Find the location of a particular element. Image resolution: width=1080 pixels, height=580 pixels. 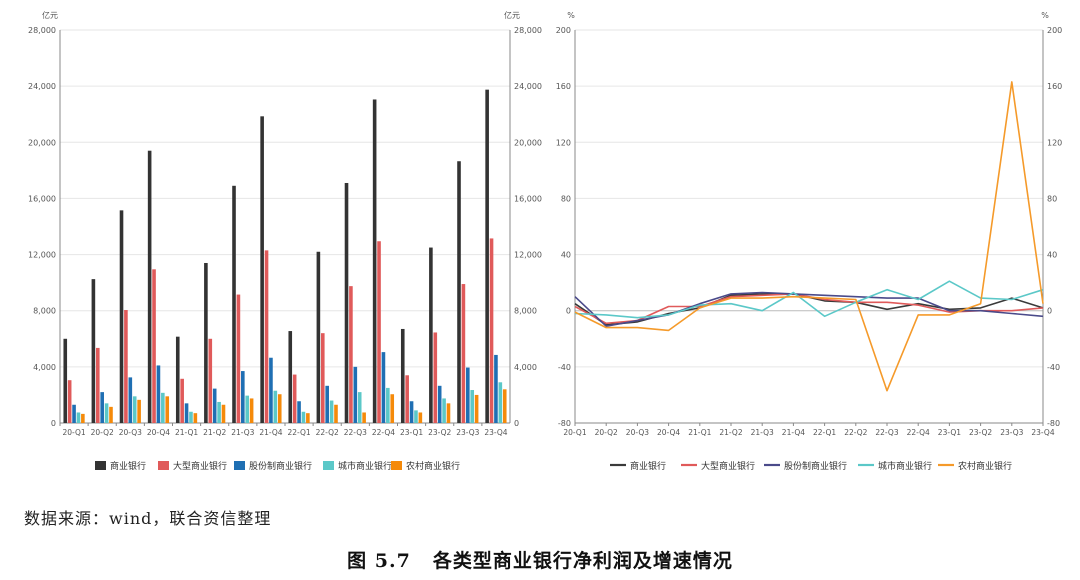

y-tick-label-right: 28,000 is located at coordinates (528, 30).